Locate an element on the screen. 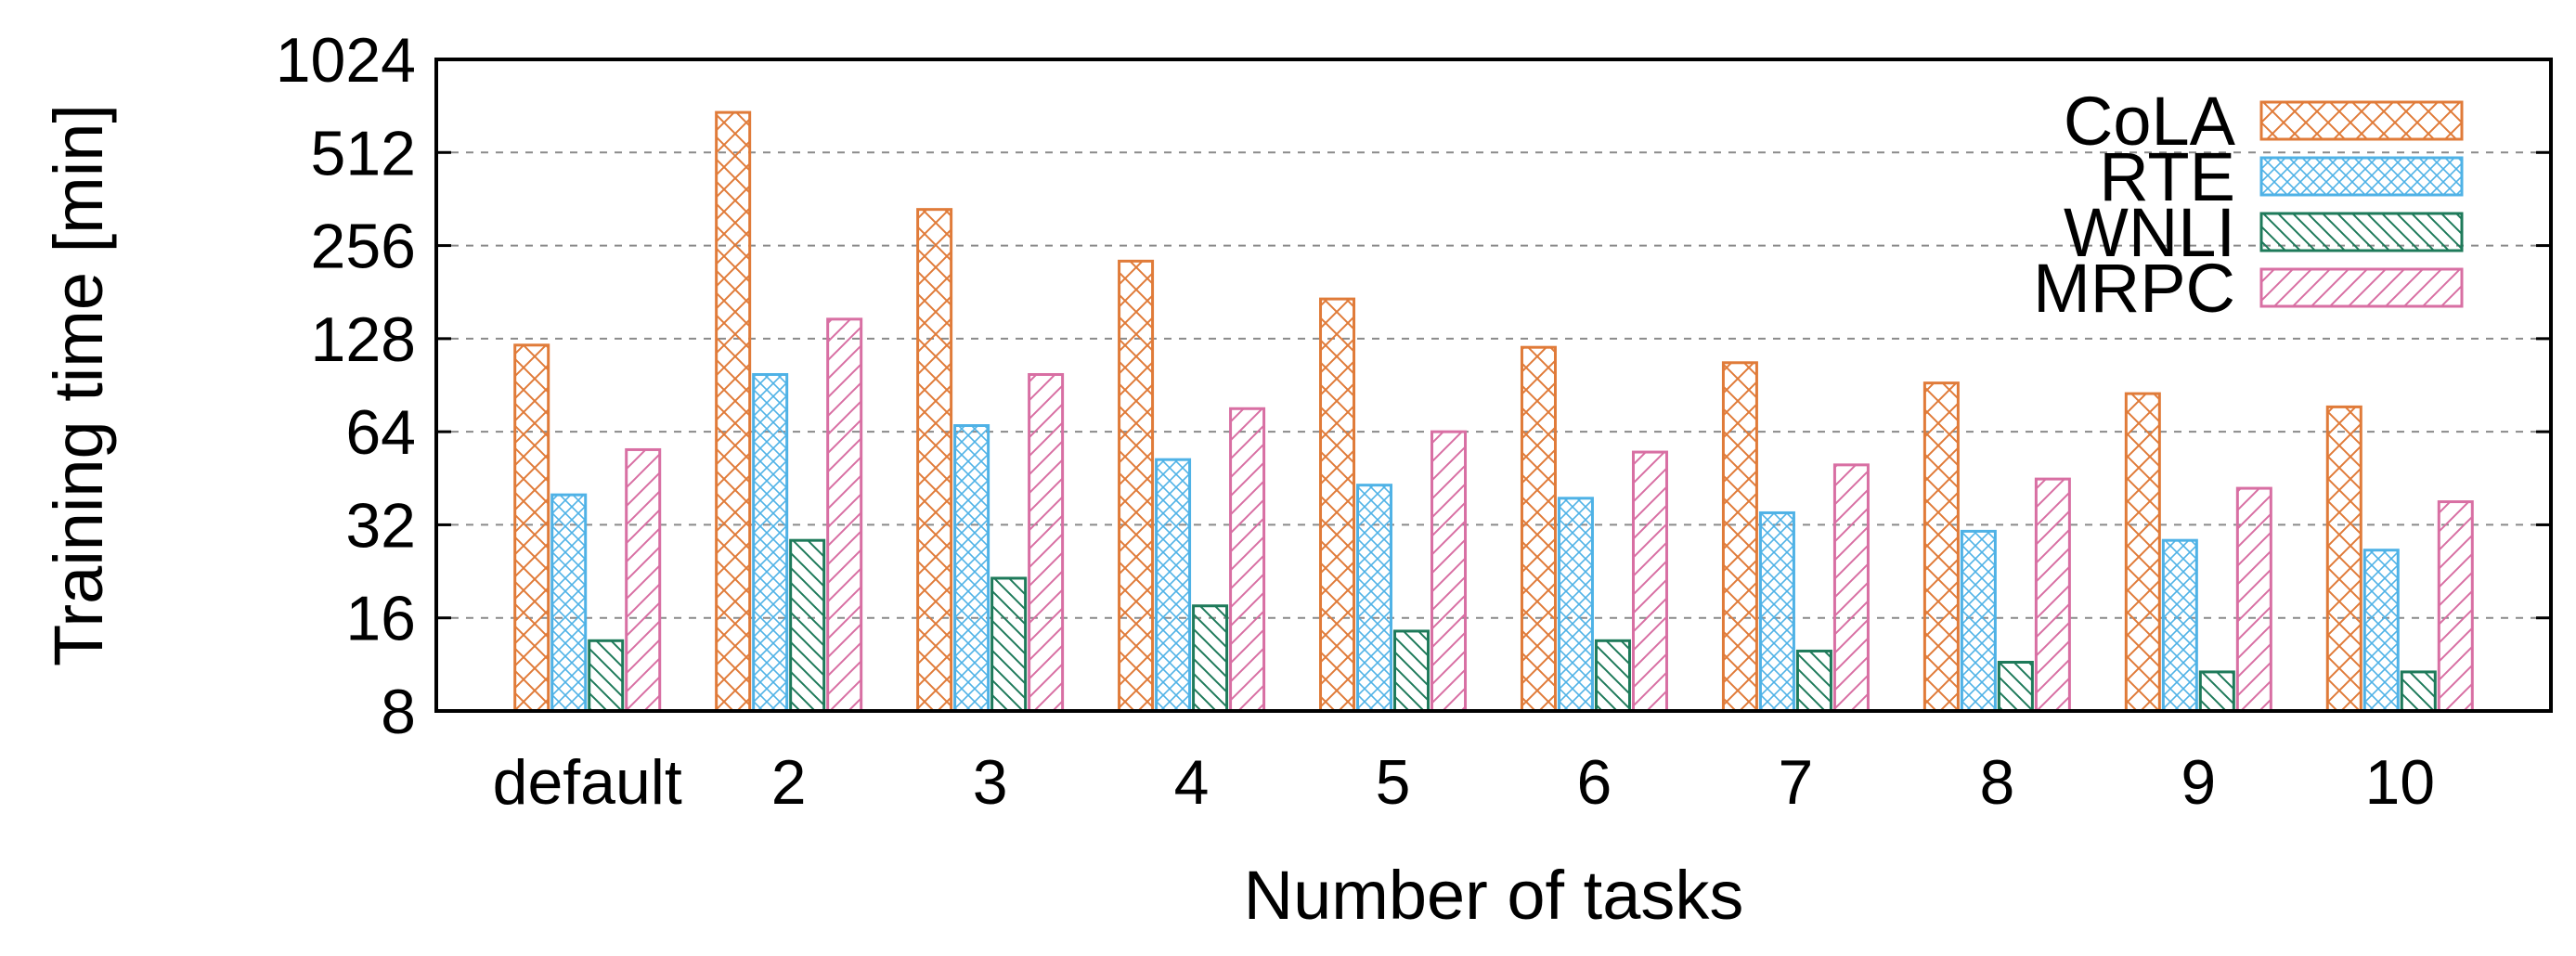 This screenshot has height=956, width=2576. y-tick-label: 256 is located at coordinates (363, 247).